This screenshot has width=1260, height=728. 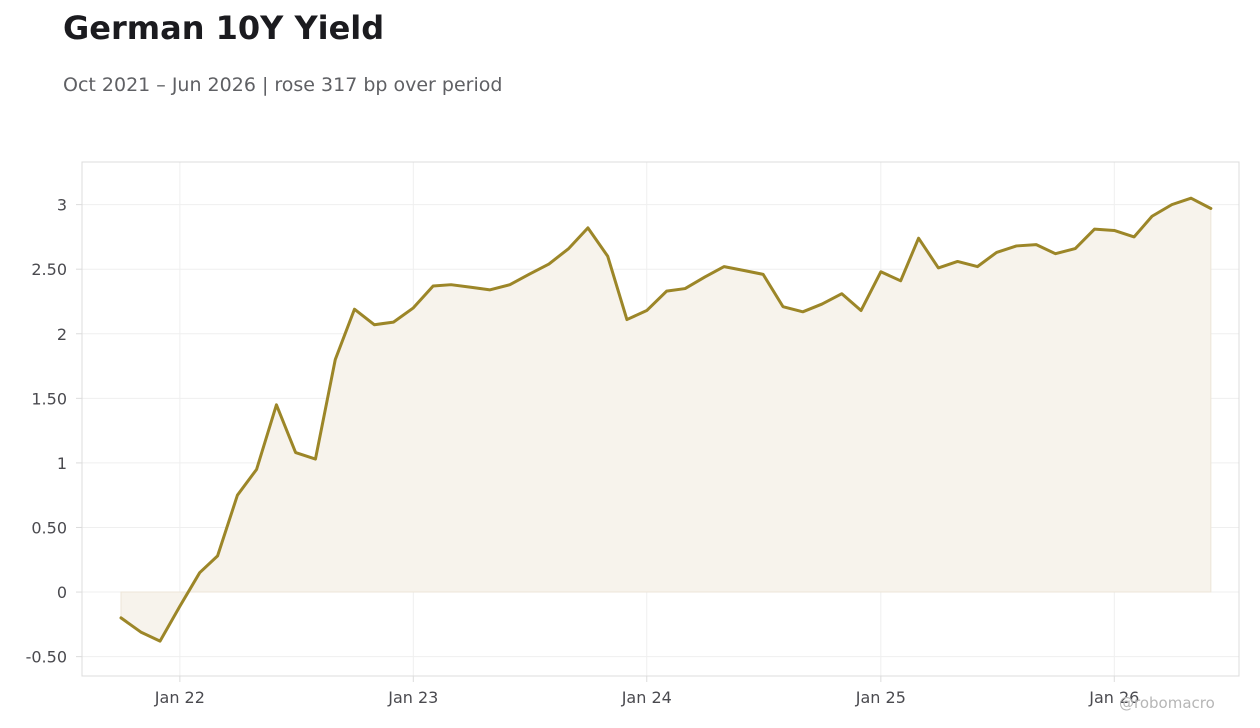 I want to click on y-tick-label: -0.50, so click(x=46, y=657).